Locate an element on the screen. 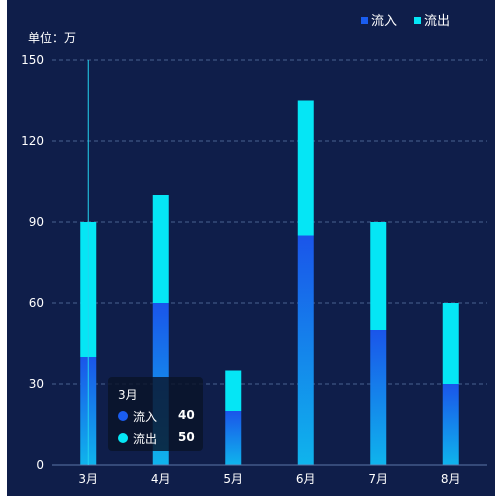 The height and width of the screenshot is (500, 500). x-tick-label: 8月 is located at coordinates (451, 479).